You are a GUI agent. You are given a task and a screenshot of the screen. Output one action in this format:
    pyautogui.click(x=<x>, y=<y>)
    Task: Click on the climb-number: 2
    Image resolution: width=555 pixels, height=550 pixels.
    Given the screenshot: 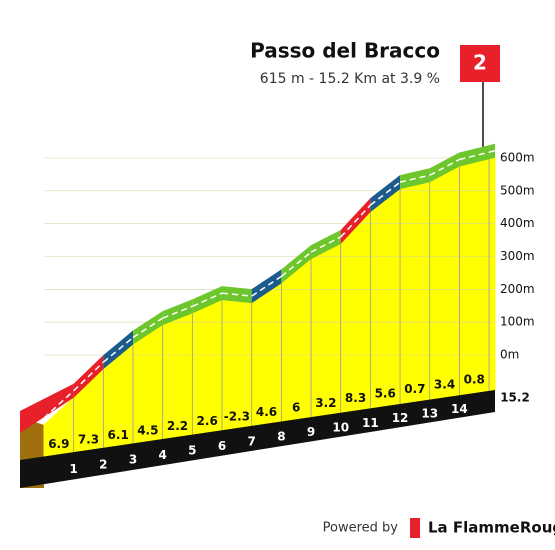 What is the action you would take?
    pyautogui.click(x=480, y=63)
    